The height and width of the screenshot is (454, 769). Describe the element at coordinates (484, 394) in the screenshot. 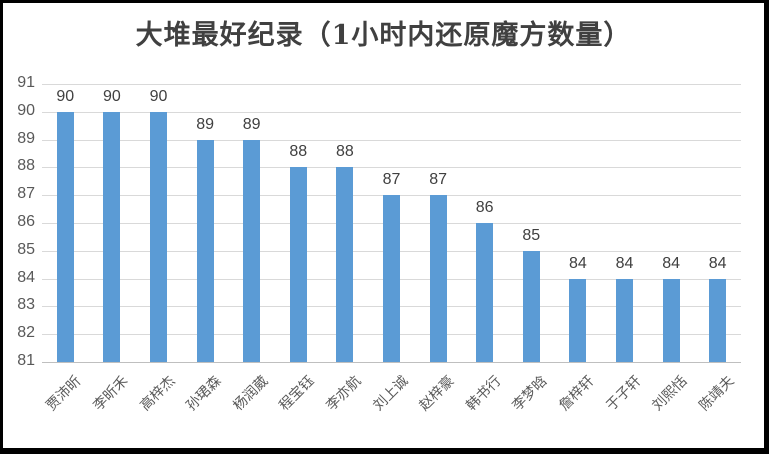

I see `x-category-label: 韩书行` at that location.